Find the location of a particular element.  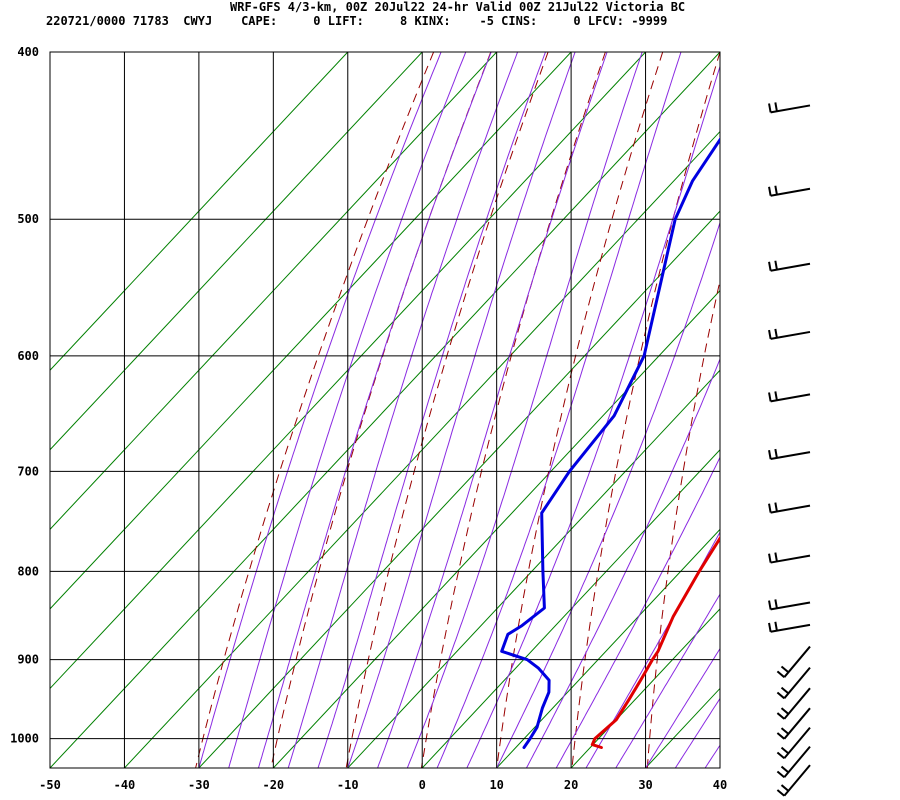

x-tick-label: -10 is located at coordinates (348, 785).